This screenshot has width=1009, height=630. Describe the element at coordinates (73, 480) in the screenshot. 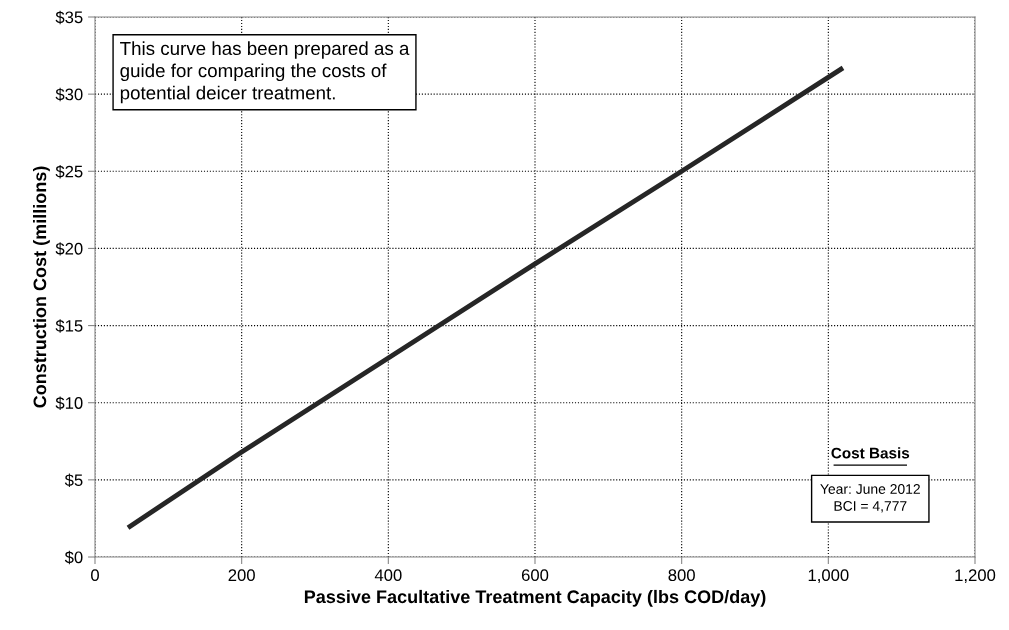

I see `y-tick-label: $5` at that location.